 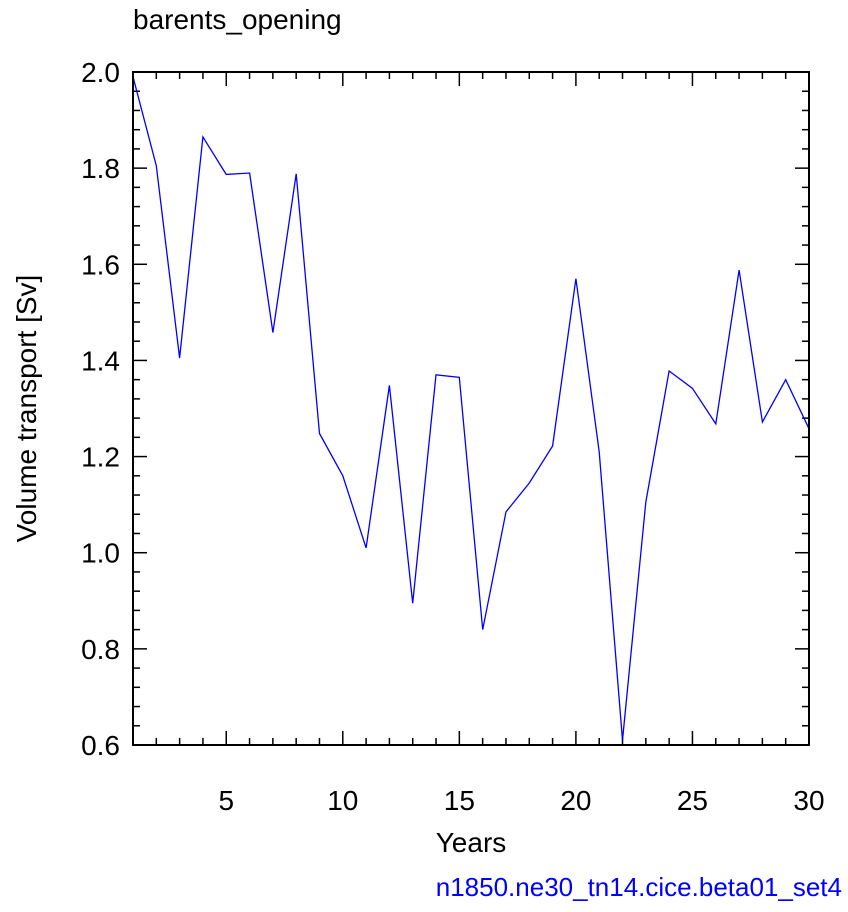 I want to click on x-tick-labels: 5 10 15 20 25 30, so click(x=521, y=800).